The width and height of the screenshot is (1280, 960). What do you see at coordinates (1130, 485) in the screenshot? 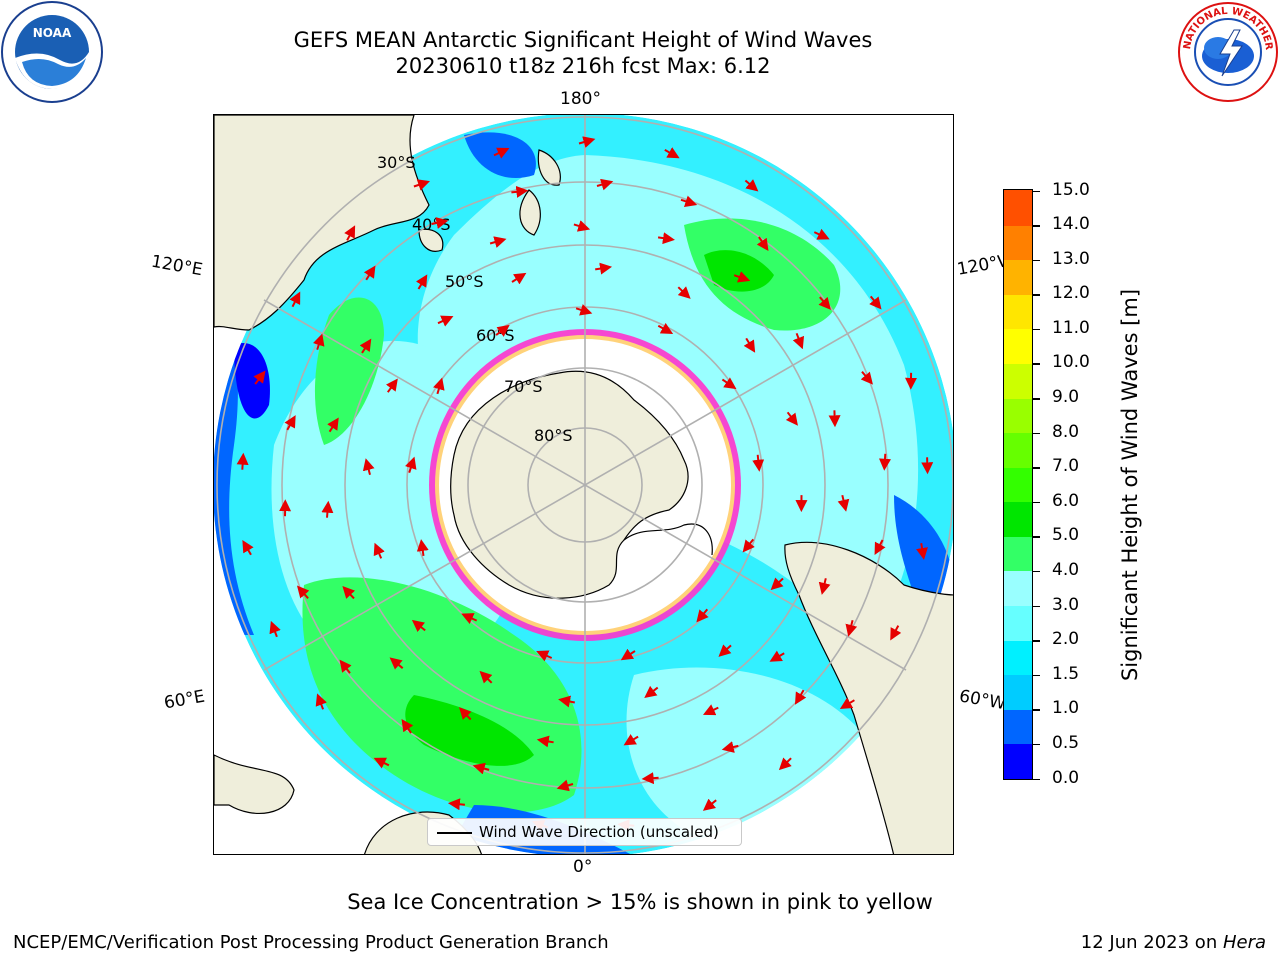
I see `colorbar-label: Significant Height of Wind Waves [m]` at bounding box center [1130, 485].